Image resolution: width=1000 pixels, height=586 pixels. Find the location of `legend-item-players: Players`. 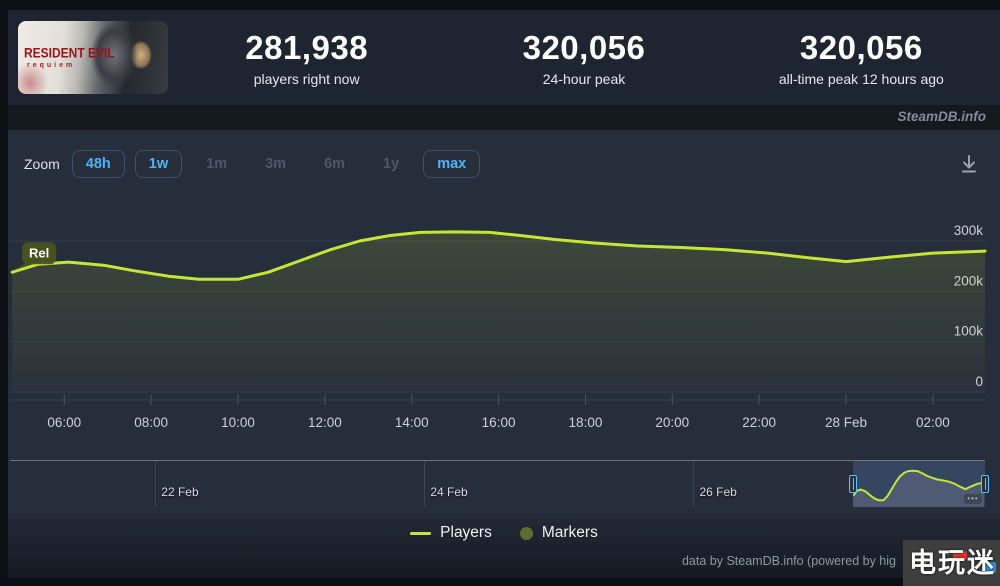

legend-item-players: Players is located at coordinates (451, 533).